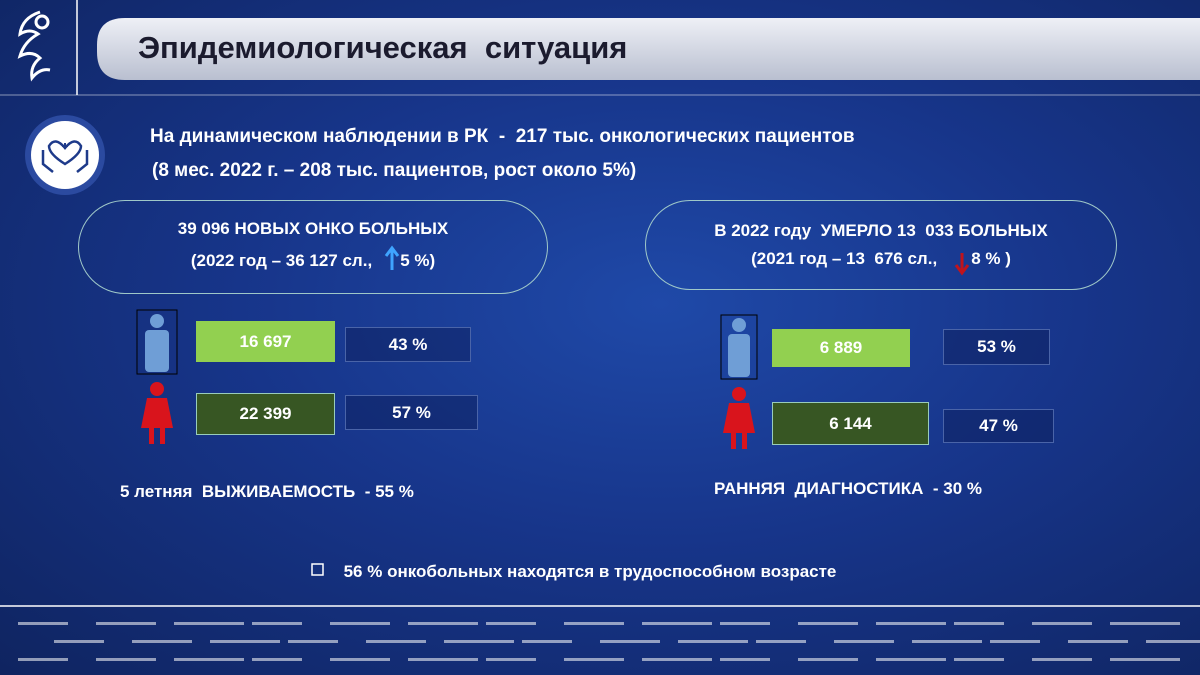 The height and width of the screenshot is (675, 1200). What do you see at coordinates (850, 423) in the screenshot?
I see `female-count: 6 144` at bounding box center [850, 423].